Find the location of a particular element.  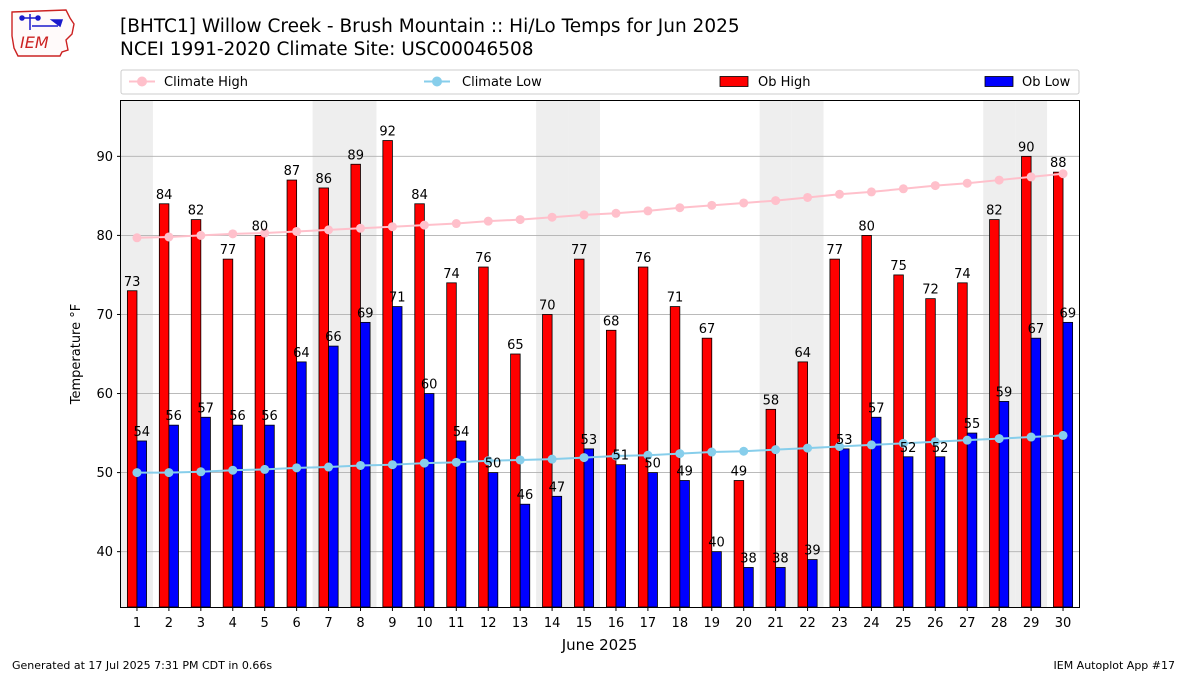

ob-high-value-label: 77 is located at coordinates (834, 250).